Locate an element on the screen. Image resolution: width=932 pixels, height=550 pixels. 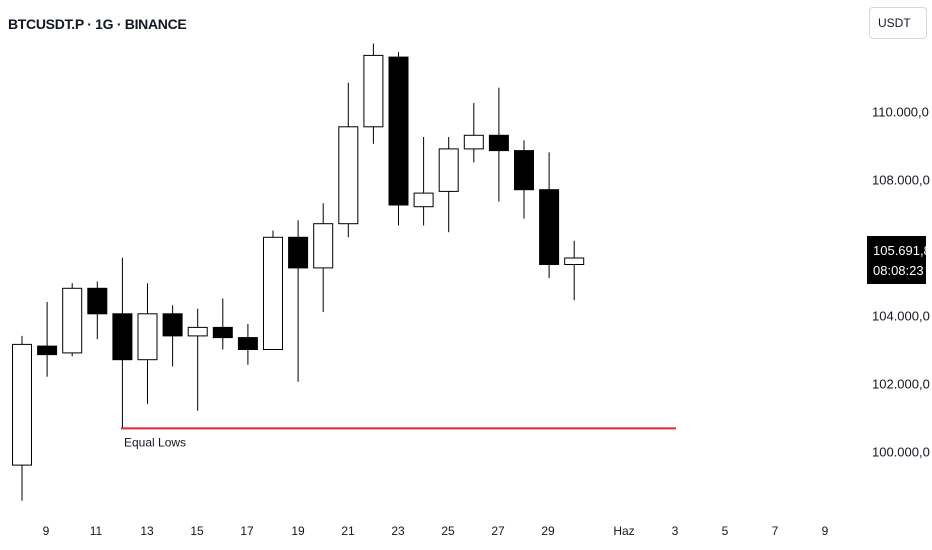
annotations-layer: Equal Lows is located at coordinates (398, 438).